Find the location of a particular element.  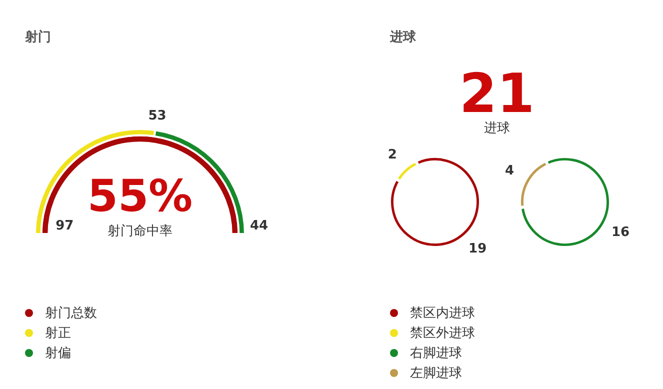

legend-label: 射门总数 is located at coordinates (71, 313).